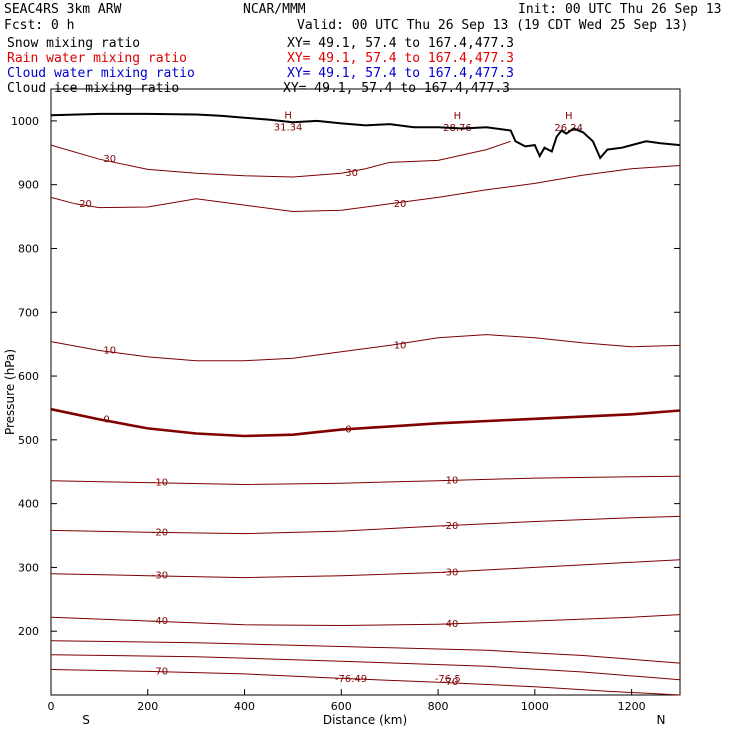 Image resolution: width=740 pixels, height=740 pixels. What do you see at coordinates (147, 706) in the screenshot?
I see `x-tick-label-1: 200` at bounding box center [147, 706].